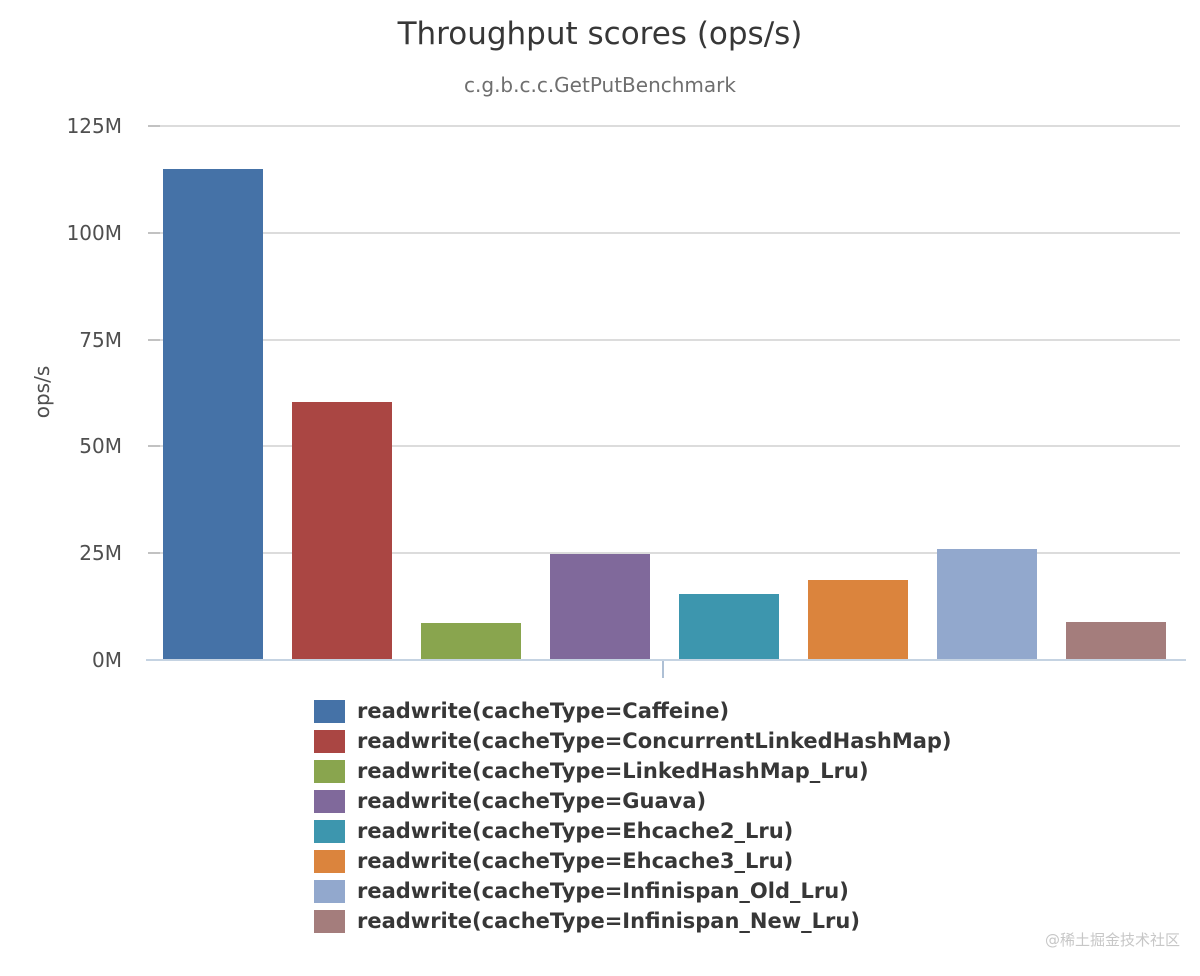 The image size is (1200, 976). Describe the element at coordinates (575, 861) in the screenshot. I see `legend-label: readwrite(cacheType=Ehcache3_Lru)` at that location.